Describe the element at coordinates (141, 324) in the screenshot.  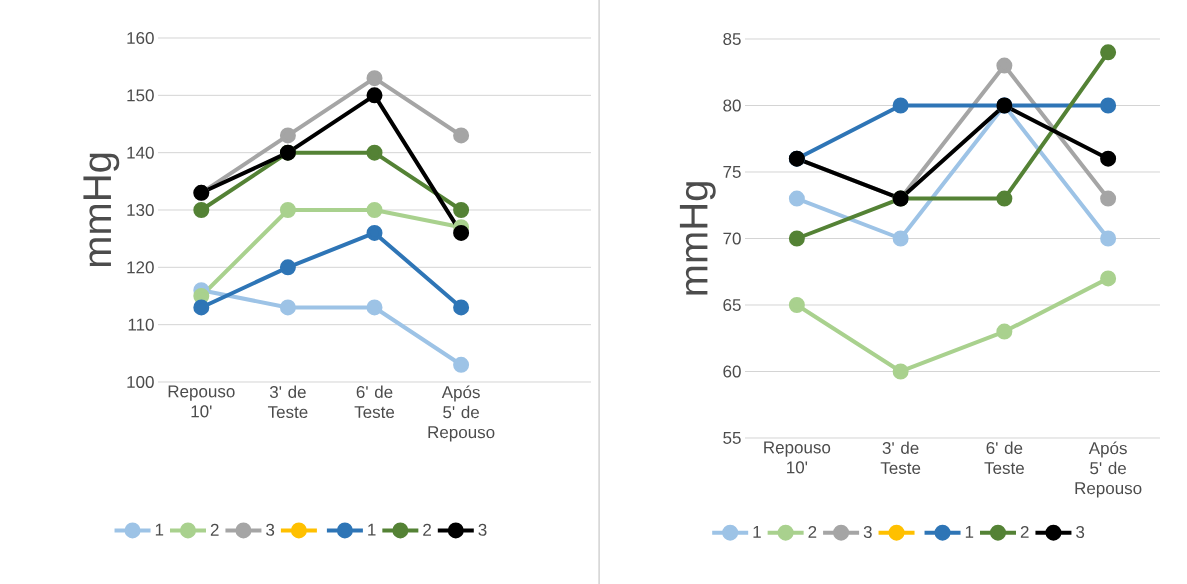
I see `y-tick-label: 110` at that location.